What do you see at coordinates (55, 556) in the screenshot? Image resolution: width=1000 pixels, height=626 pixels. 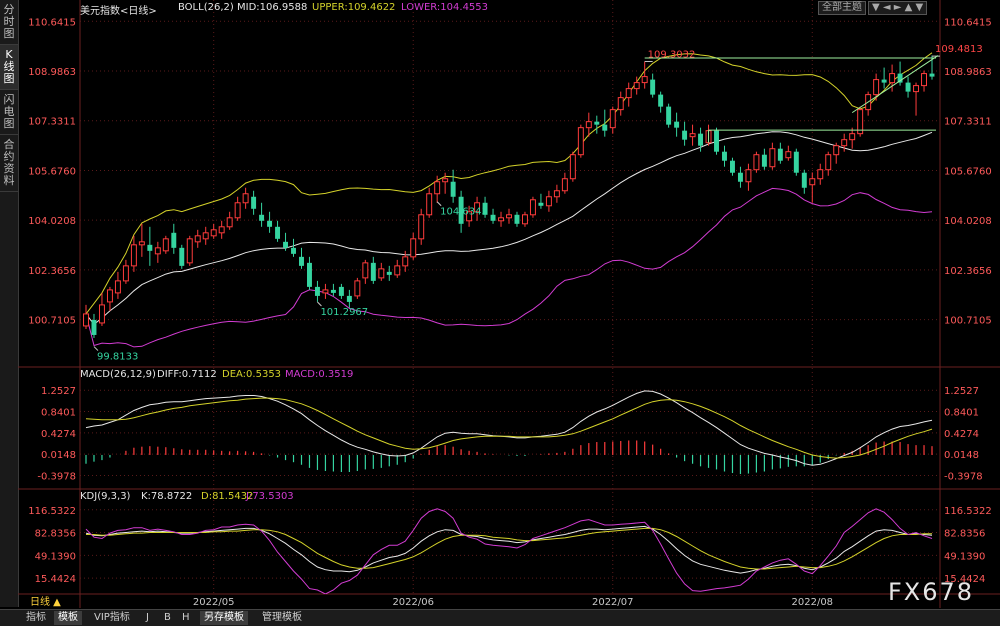 I see `kdj-left-tick: 49.1390` at bounding box center [55, 556].